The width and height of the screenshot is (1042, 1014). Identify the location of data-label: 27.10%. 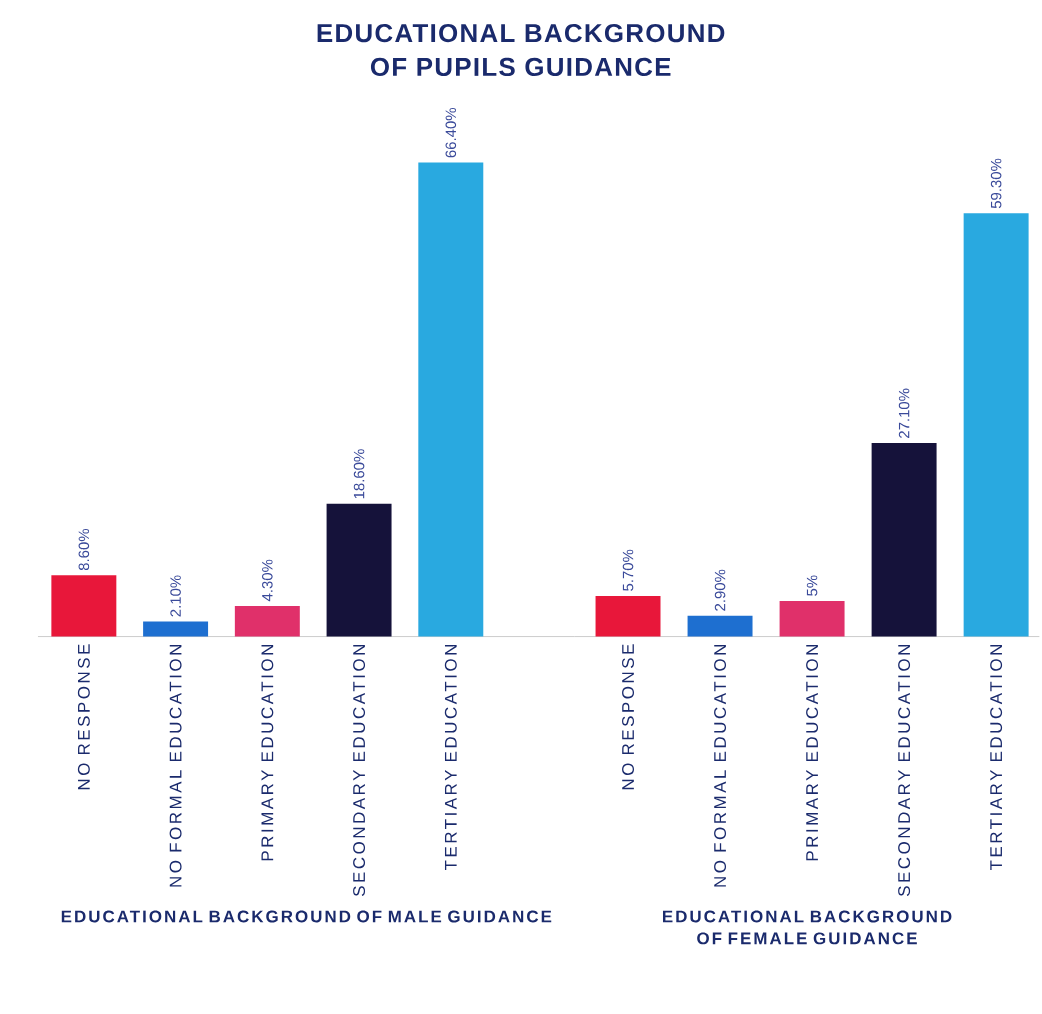
(904, 413).